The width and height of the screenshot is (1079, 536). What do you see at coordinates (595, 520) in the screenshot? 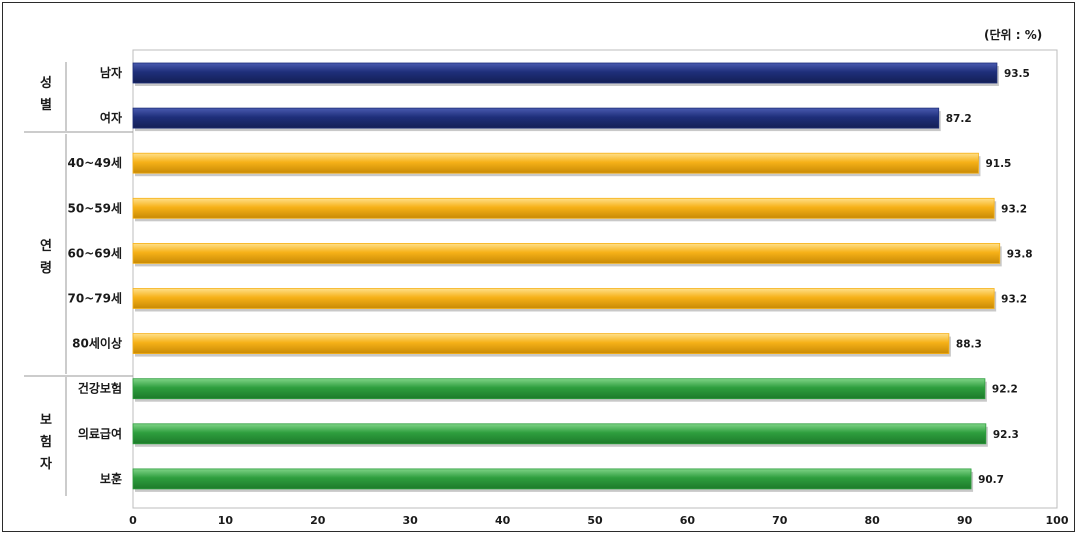
I see `x-tick-label: 50` at bounding box center [595, 520].